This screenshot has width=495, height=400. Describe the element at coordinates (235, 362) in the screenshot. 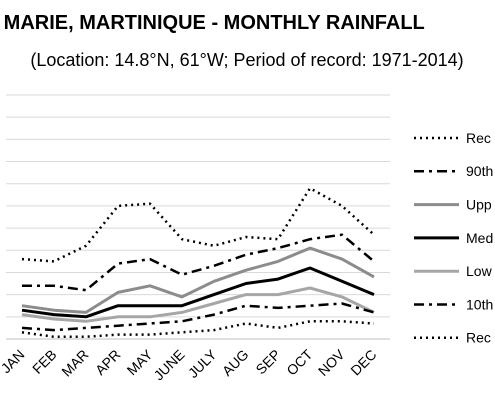

I see `x-tick-label: AUG` at that location.